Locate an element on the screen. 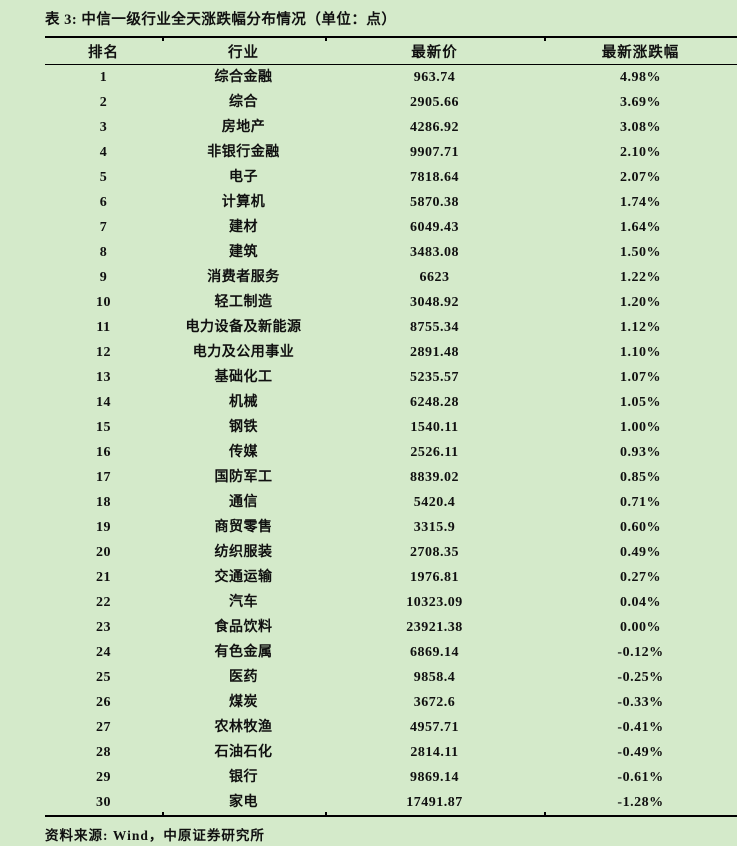  table-cell: 5 is located at coordinates (103, 177).